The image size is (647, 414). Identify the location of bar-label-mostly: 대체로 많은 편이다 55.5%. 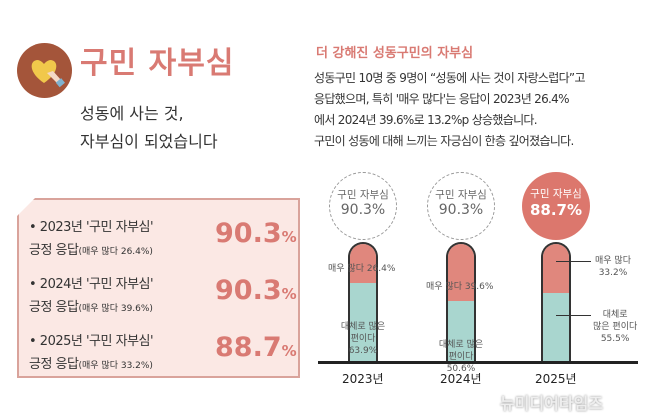
(615, 327).